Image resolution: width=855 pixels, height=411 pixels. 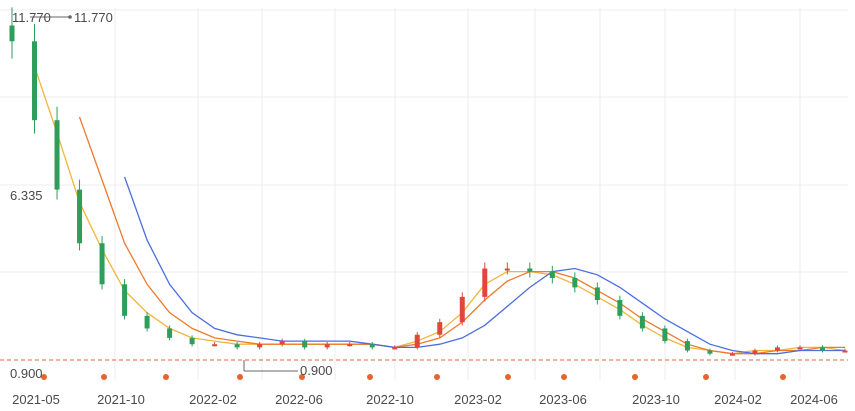 I want to click on x-axis-tick-label: 2023-06, so click(x=563, y=399).